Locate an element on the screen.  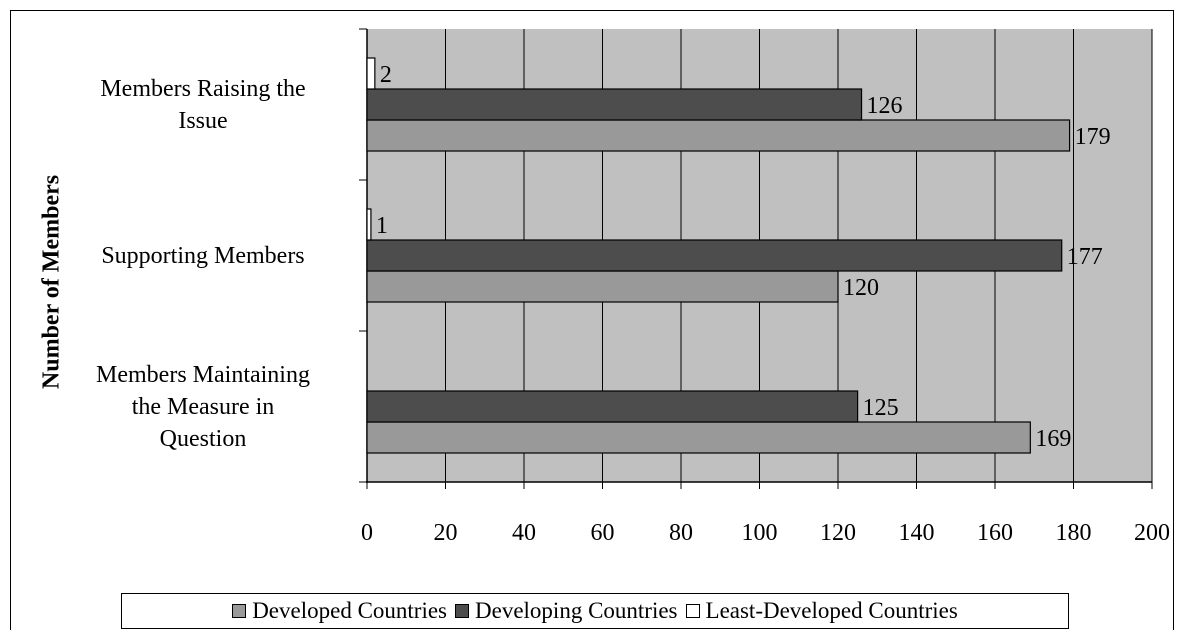
category-label: Supporting Members is located at coordinates (203, 256).